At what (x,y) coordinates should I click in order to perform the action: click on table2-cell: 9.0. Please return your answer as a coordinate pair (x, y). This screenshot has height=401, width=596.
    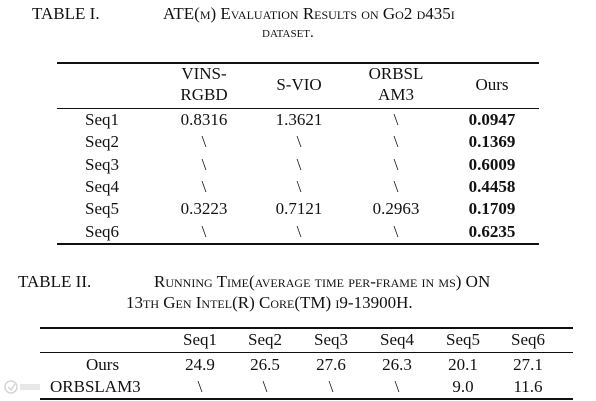
    Looking at the image, I should click on (463, 386).